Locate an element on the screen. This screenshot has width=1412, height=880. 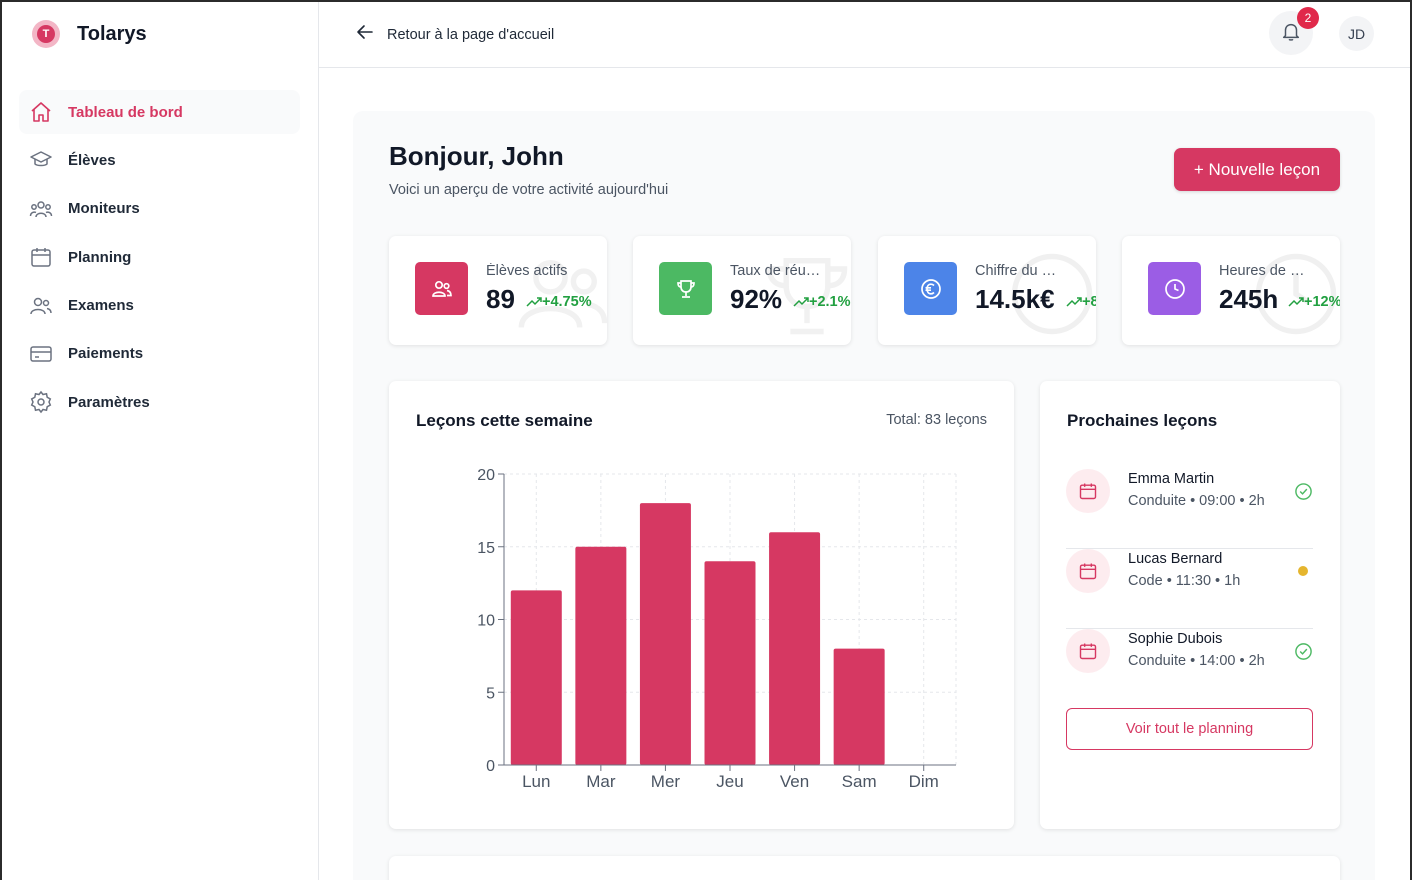
lesson-student-name: Lucas Bernard is located at coordinates (1175, 559).